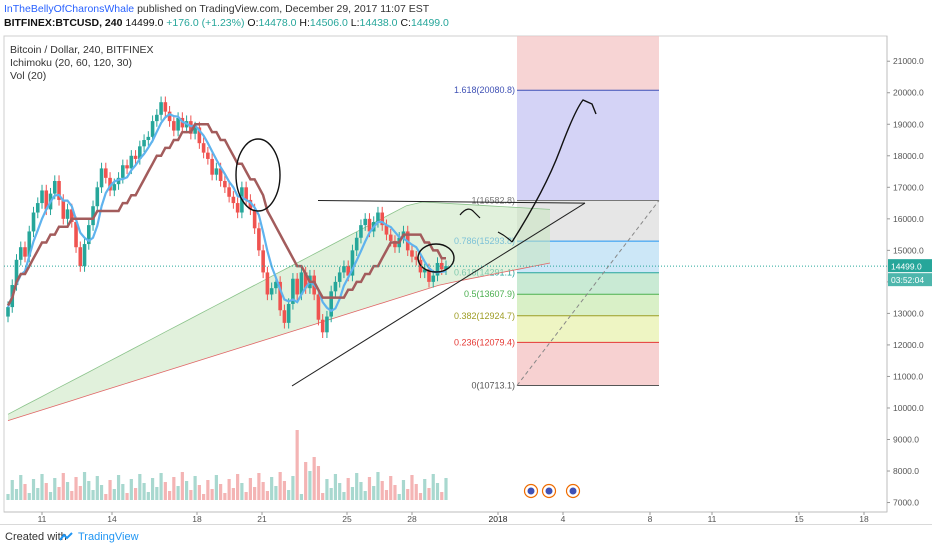  Describe the element at coordinates (63, 23) in the screenshot. I see `symbol-label: BITFINEX:BTCUSD, 240` at that location.